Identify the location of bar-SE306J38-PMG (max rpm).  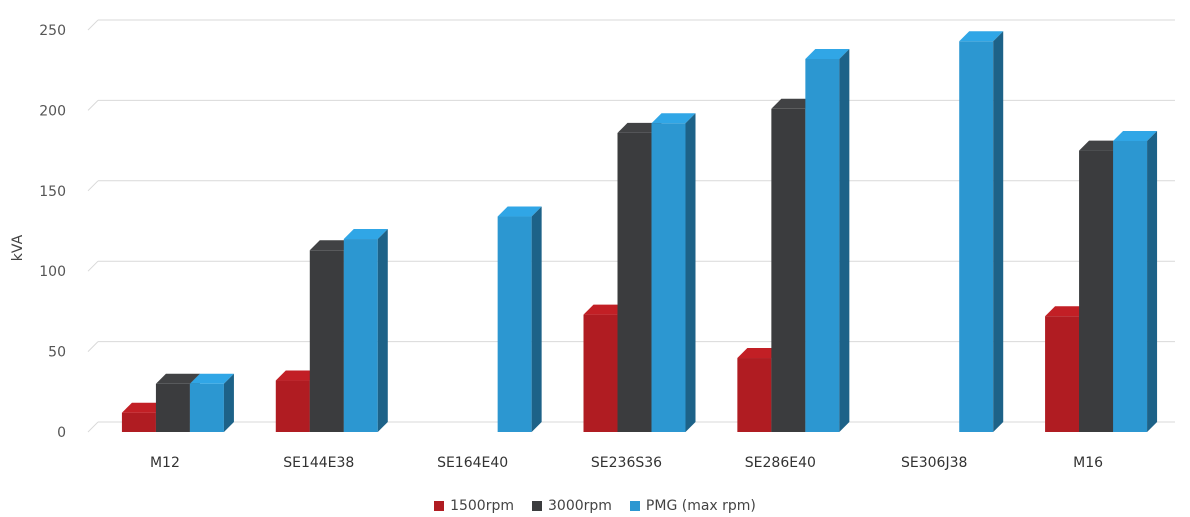
(981, 231).